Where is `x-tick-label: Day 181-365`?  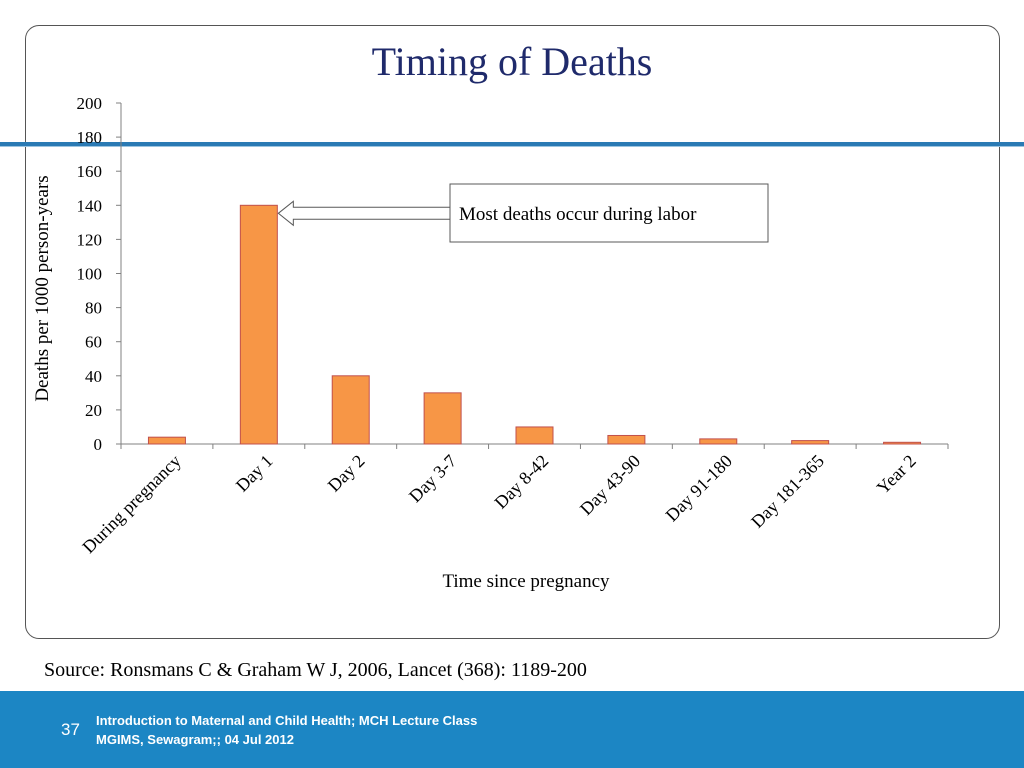
x-tick-label: Day 181-365 is located at coordinates (787, 491).